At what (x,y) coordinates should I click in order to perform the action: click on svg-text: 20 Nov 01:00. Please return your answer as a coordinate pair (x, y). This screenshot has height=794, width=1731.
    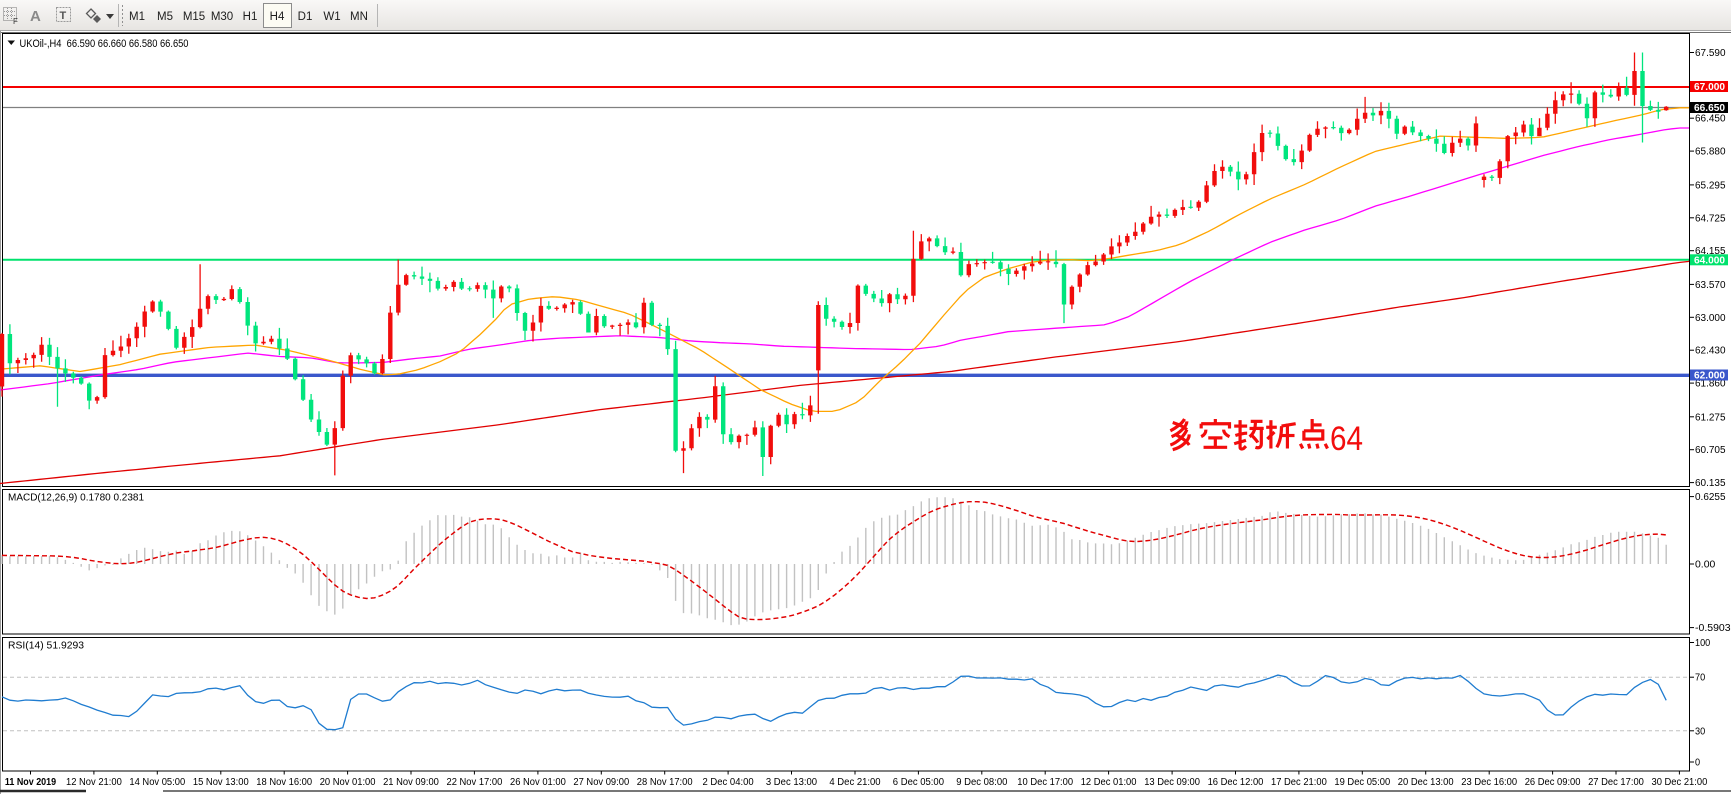
    Looking at the image, I should click on (348, 782).